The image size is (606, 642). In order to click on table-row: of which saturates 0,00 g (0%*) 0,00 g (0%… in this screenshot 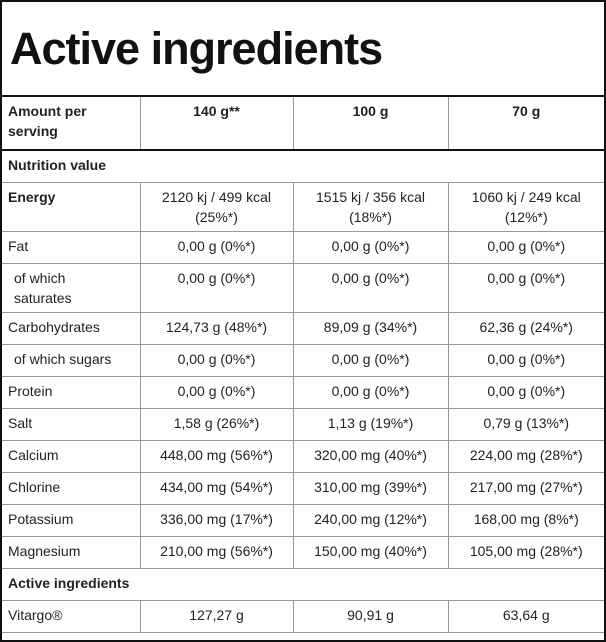, I will do `click(303, 288)`.